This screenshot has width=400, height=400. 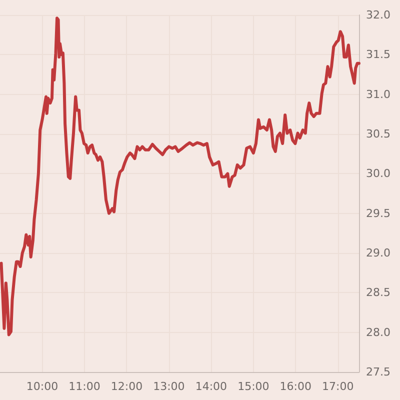 What do you see at coordinates (378, 94) in the screenshot?
I see `y-tick-label: 31.0` at bounding box center [378, 94].